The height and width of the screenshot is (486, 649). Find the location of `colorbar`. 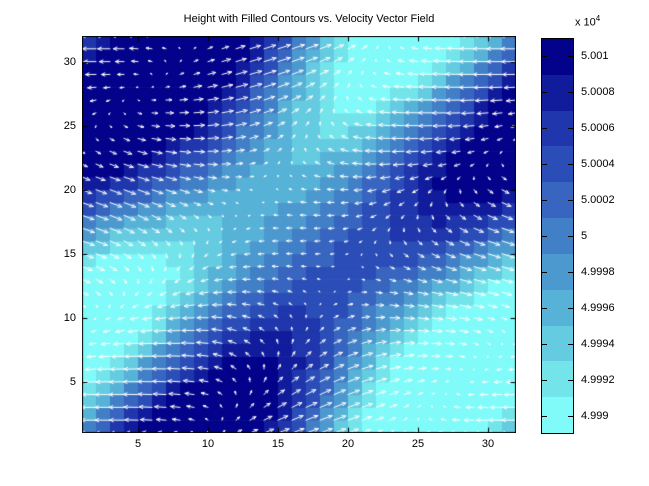

colorbar is located at coordinates (557, 236).